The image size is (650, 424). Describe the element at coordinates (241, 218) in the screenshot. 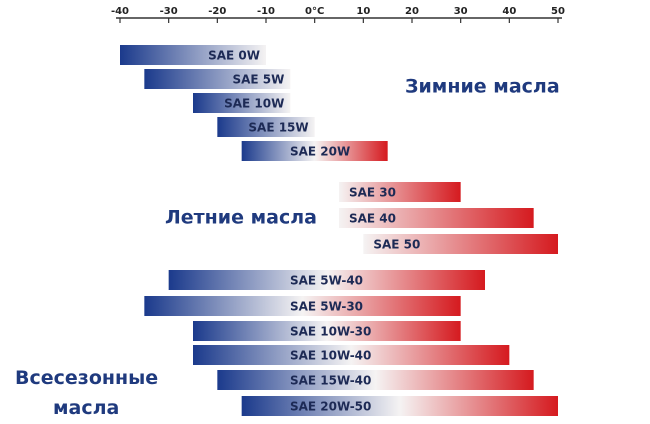

I see `group-label: Летние масла` at that location.